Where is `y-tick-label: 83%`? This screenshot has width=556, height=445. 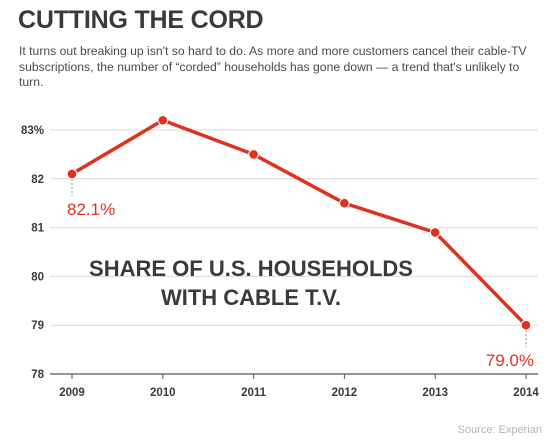 y-tick-label: 83% is located at coordinates (32, 131).